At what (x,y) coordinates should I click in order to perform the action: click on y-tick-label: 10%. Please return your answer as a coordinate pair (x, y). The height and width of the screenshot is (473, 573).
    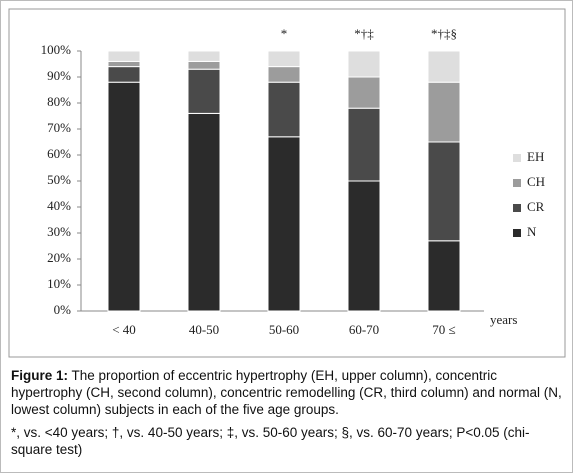
    Looking at the image, I should click on (59, 283).